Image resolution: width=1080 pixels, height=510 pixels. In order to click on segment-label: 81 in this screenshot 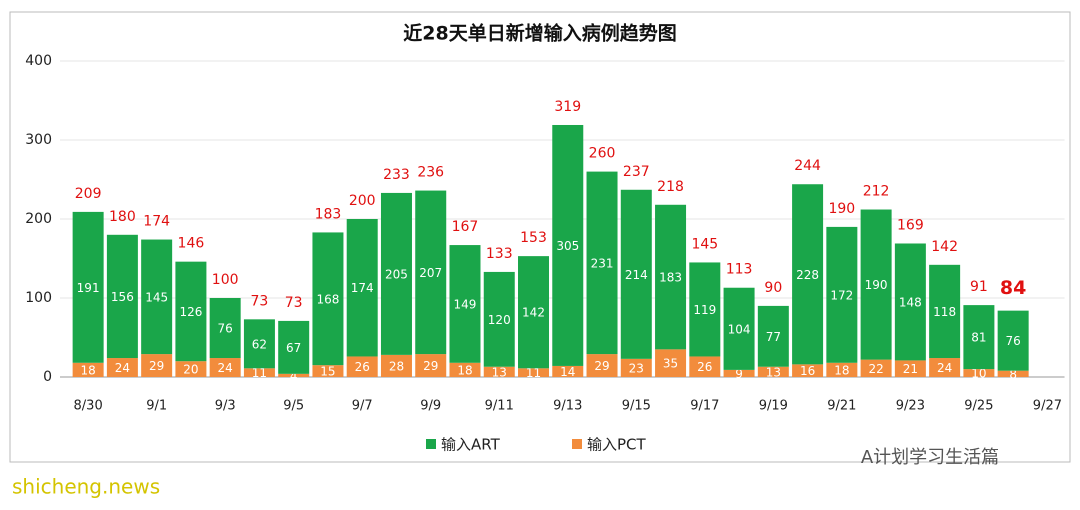, I will do `click(978, 338)`.